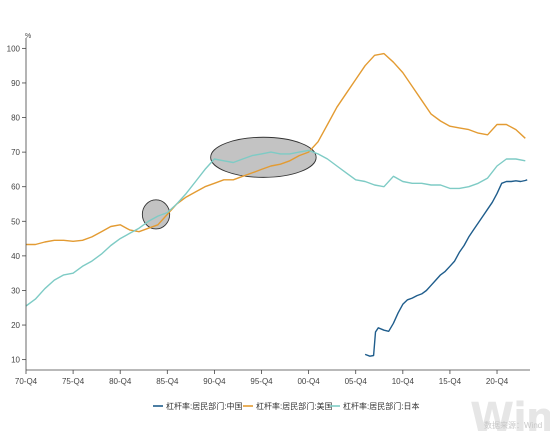 The height and width of the screenshot is (447, 550). I want to click on x-tick-label: 10-Q4, so click(403, 381).